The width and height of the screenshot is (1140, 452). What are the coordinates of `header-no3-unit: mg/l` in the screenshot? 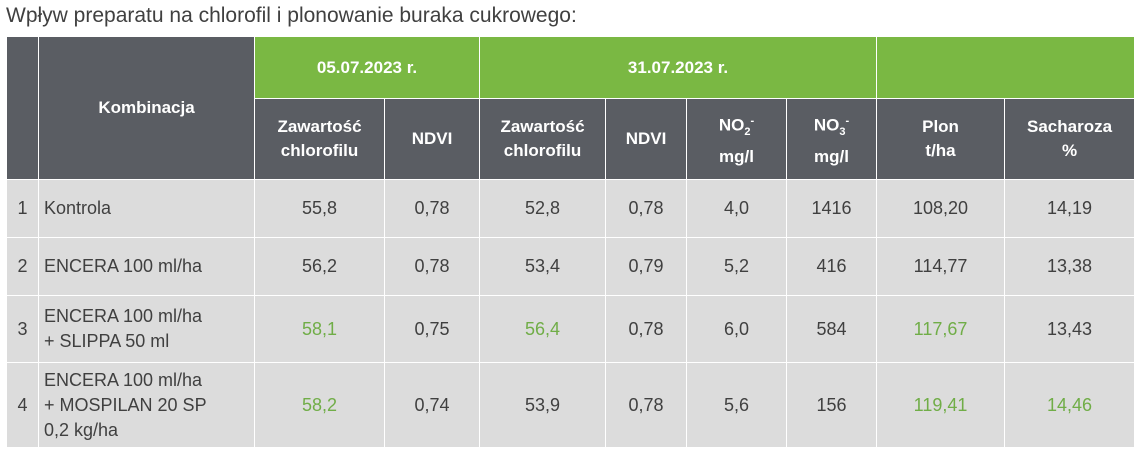 It's located at (831, 156).